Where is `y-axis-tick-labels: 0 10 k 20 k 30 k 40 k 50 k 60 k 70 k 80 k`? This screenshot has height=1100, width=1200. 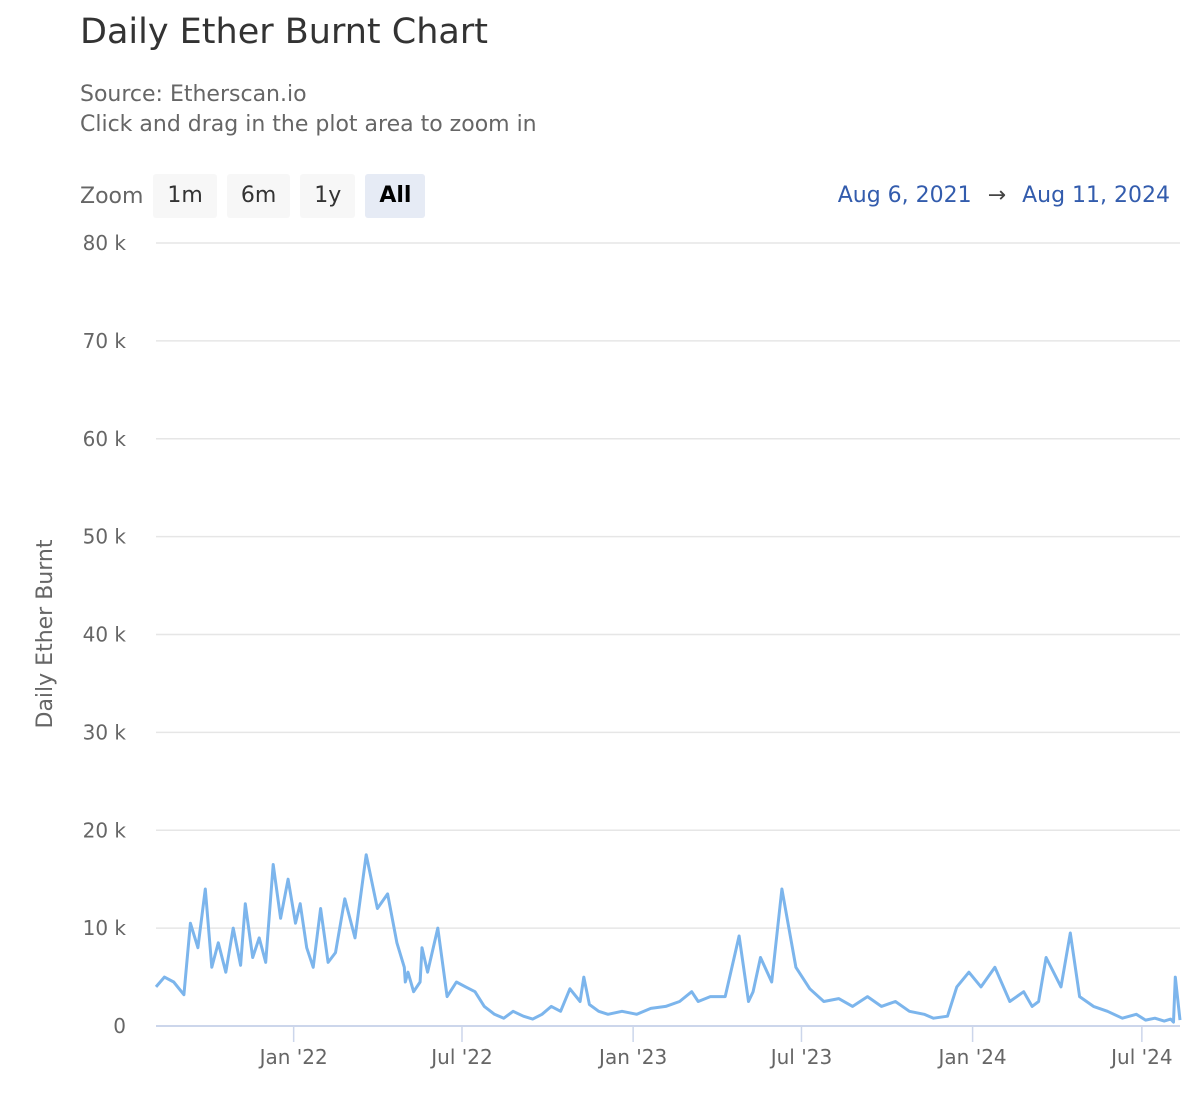
y-axis-tick-labels: 0 10 k 20 k 30 k 40 k 50 k 60 k 70 k 80 k is located at coordinates (105, 634).